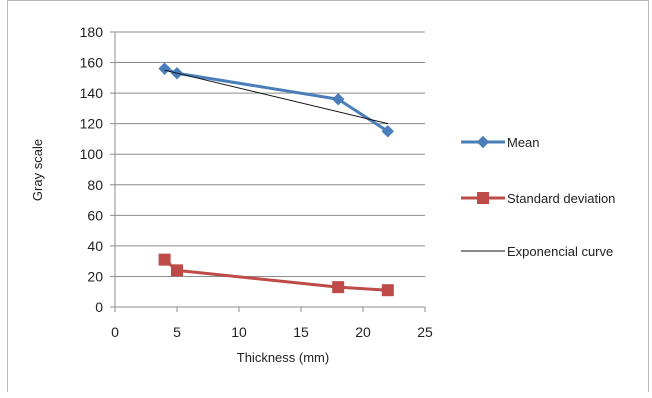 This screenshot has width=652, height=398. What do you see at coordinates (239, 332) in the screenshot?
I see `x-tick-label: 10` at bounding box center [239, 332].